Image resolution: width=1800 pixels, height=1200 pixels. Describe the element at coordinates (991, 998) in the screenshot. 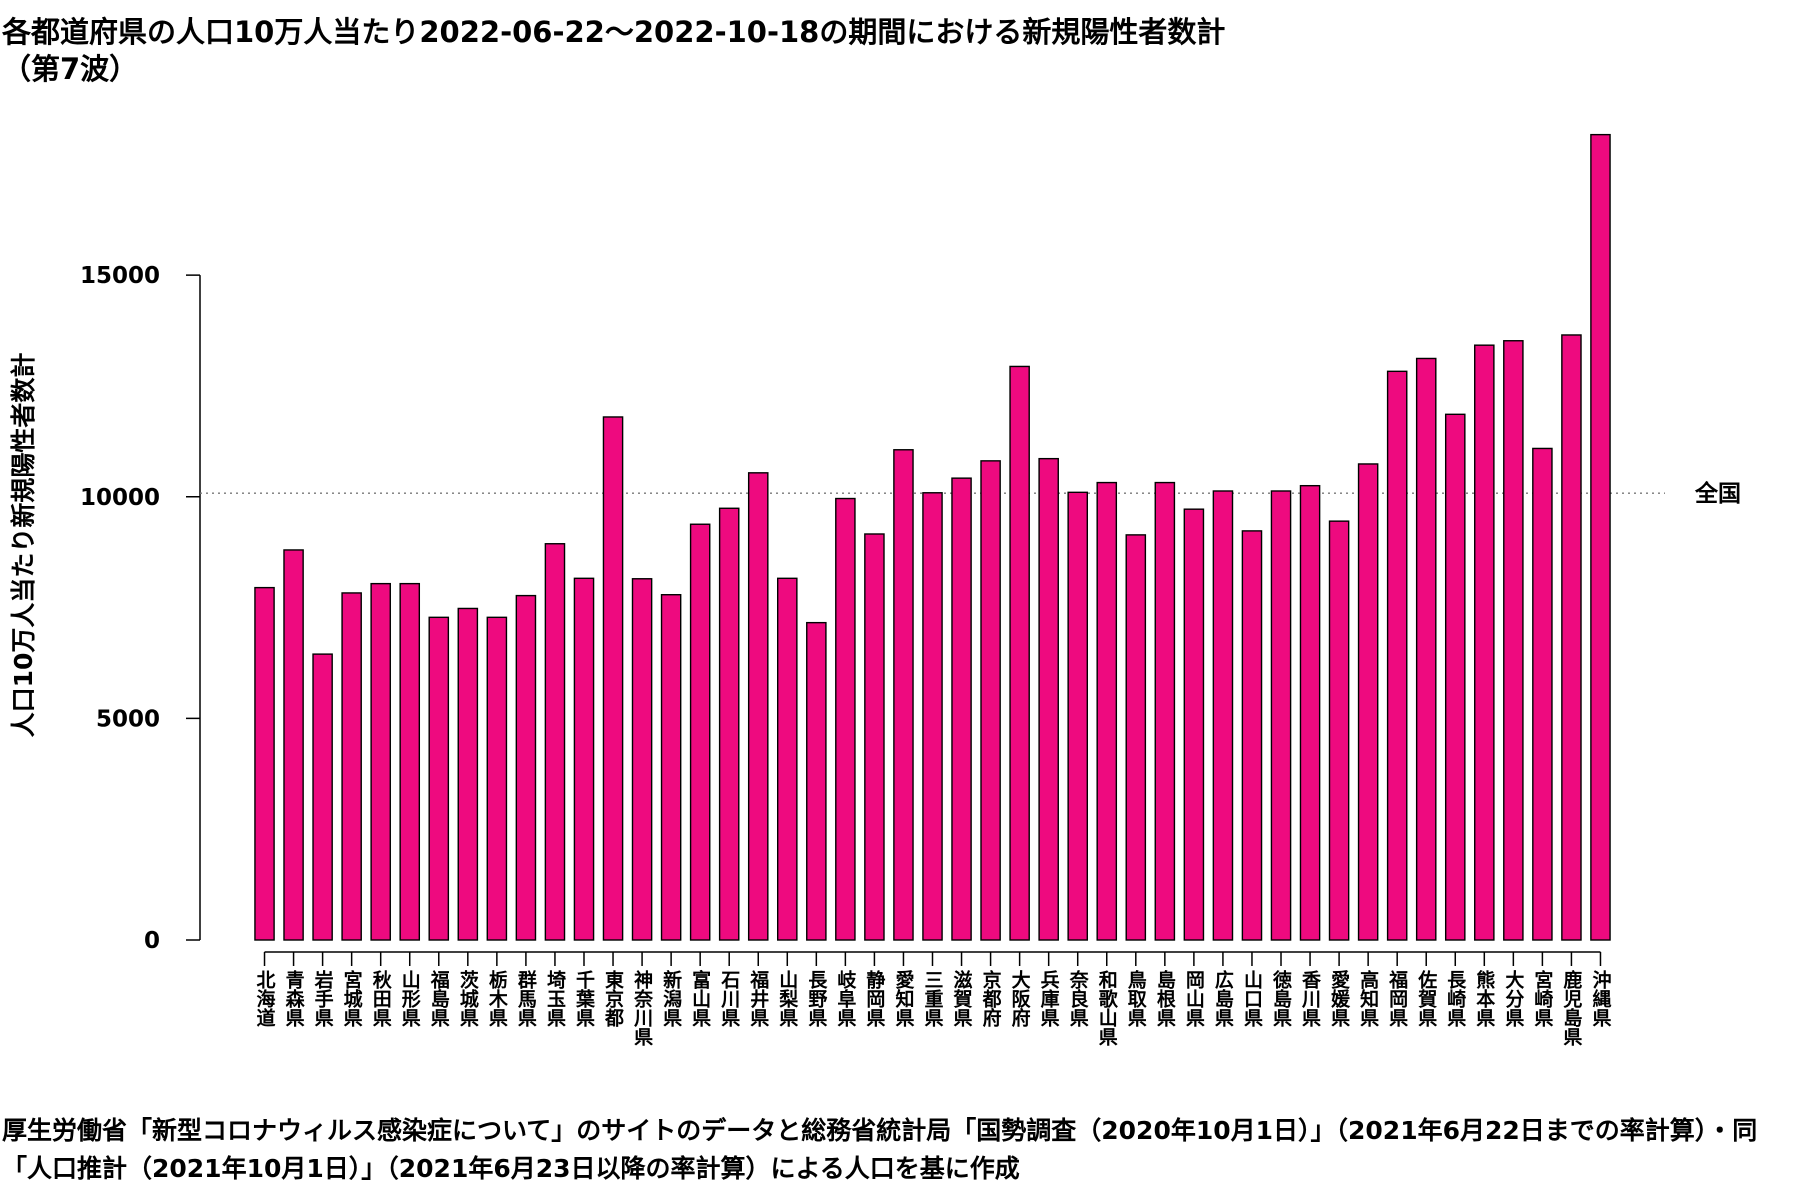

I see `x-tick-label: 京都府` at that location.